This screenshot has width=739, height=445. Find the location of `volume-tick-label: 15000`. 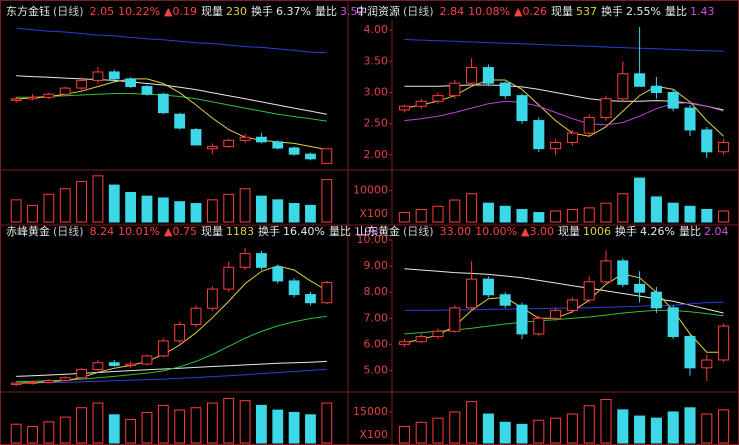

volume-tick-label: 15000 is located at coordinates (370, 411).